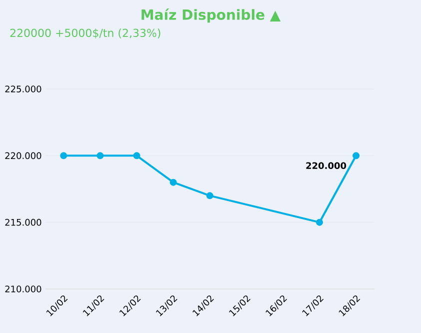  Describe the element at coordinates (326, 166) in the screenshot. I see `data-label: 220.000` at that location.